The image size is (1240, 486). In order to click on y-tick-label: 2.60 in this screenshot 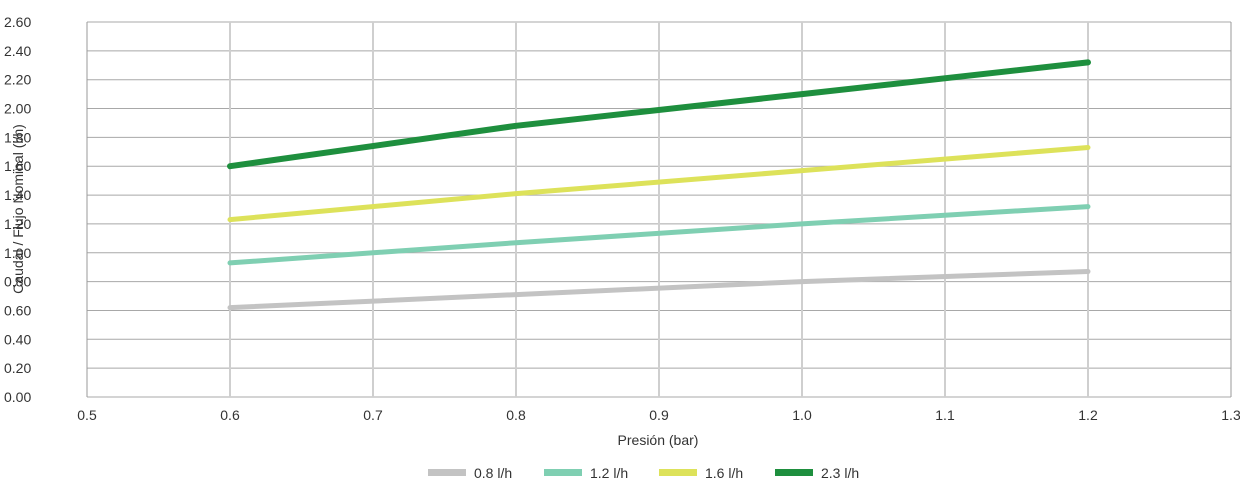, I will do `click(17, 22)`.